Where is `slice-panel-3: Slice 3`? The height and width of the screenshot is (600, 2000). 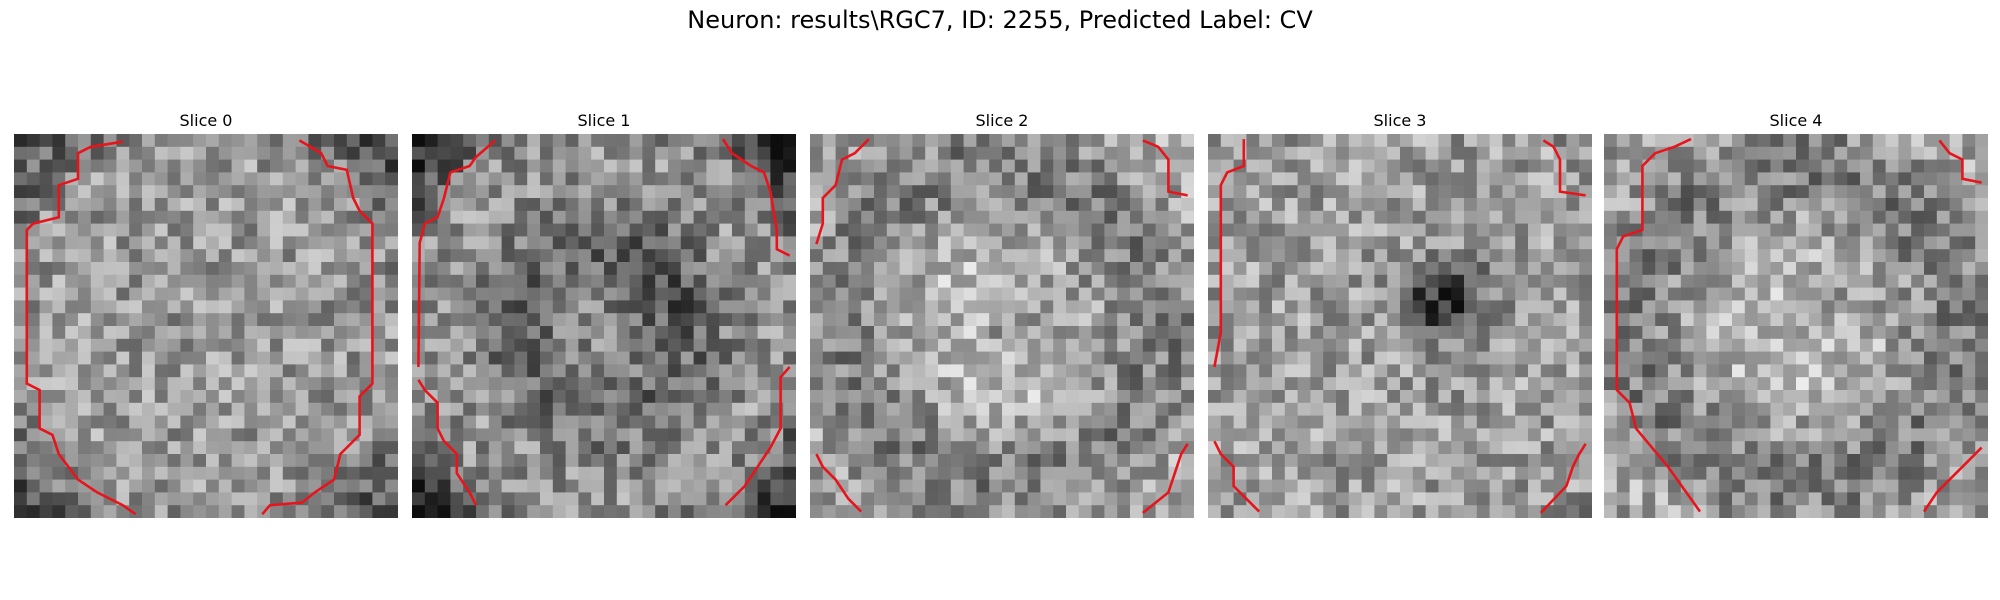 slice-panel-3: Slice 3 is located at coordinates (1400, 313).